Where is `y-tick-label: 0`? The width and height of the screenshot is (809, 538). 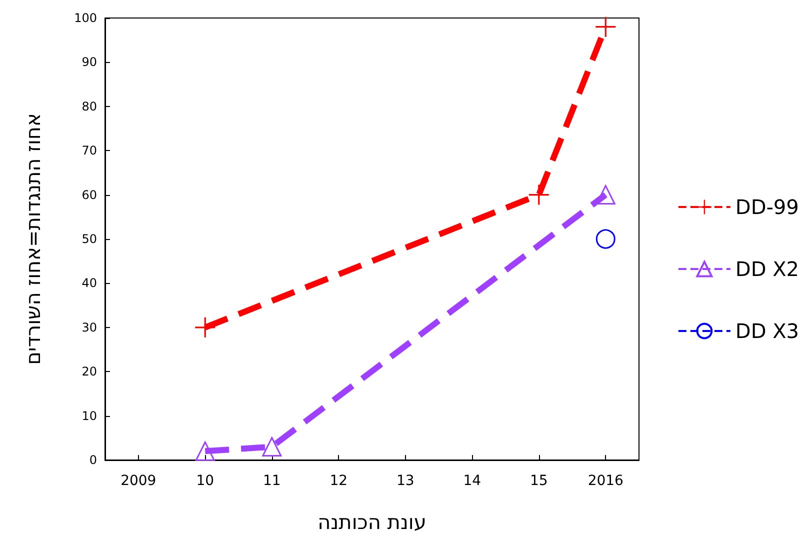 y-tick-label: 0 is located at coordinates (93, 460).